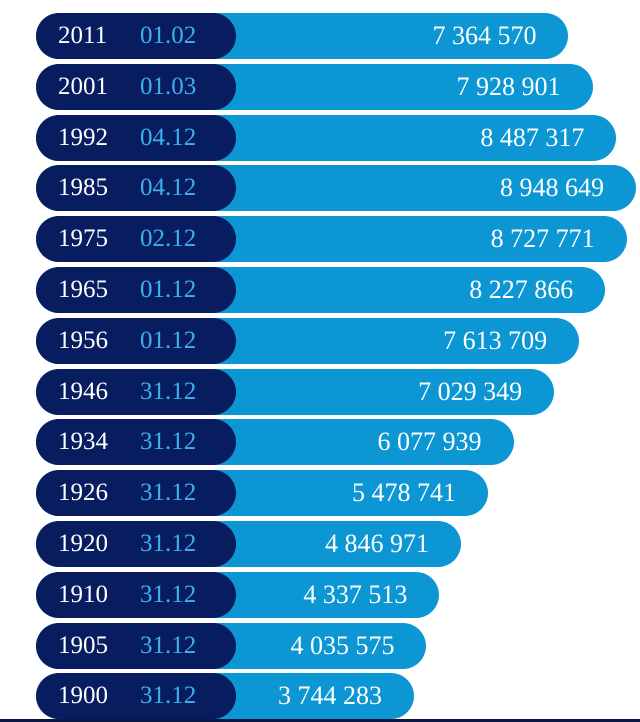 The image size is (640, 722). Describe the element at coordinates (532, 137) in the screenshot. I see `value-label: 8 487 317` at that location.